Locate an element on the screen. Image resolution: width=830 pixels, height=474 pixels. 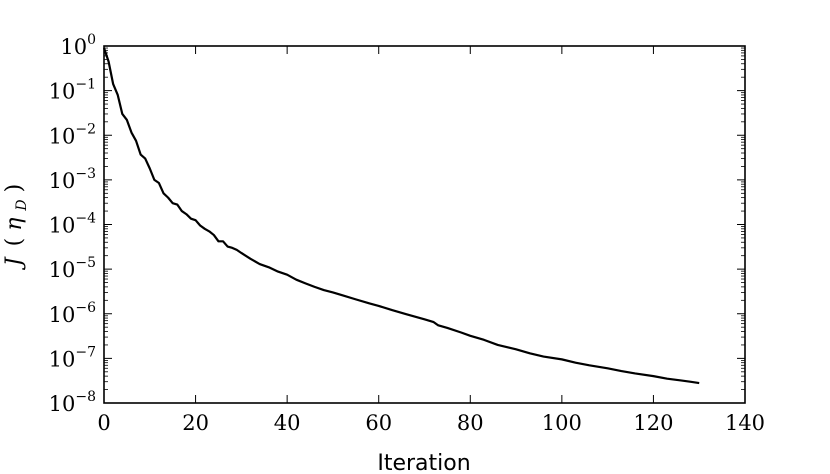
y-tick-label: 10⁻¹ is located at coordinates (72, 90).